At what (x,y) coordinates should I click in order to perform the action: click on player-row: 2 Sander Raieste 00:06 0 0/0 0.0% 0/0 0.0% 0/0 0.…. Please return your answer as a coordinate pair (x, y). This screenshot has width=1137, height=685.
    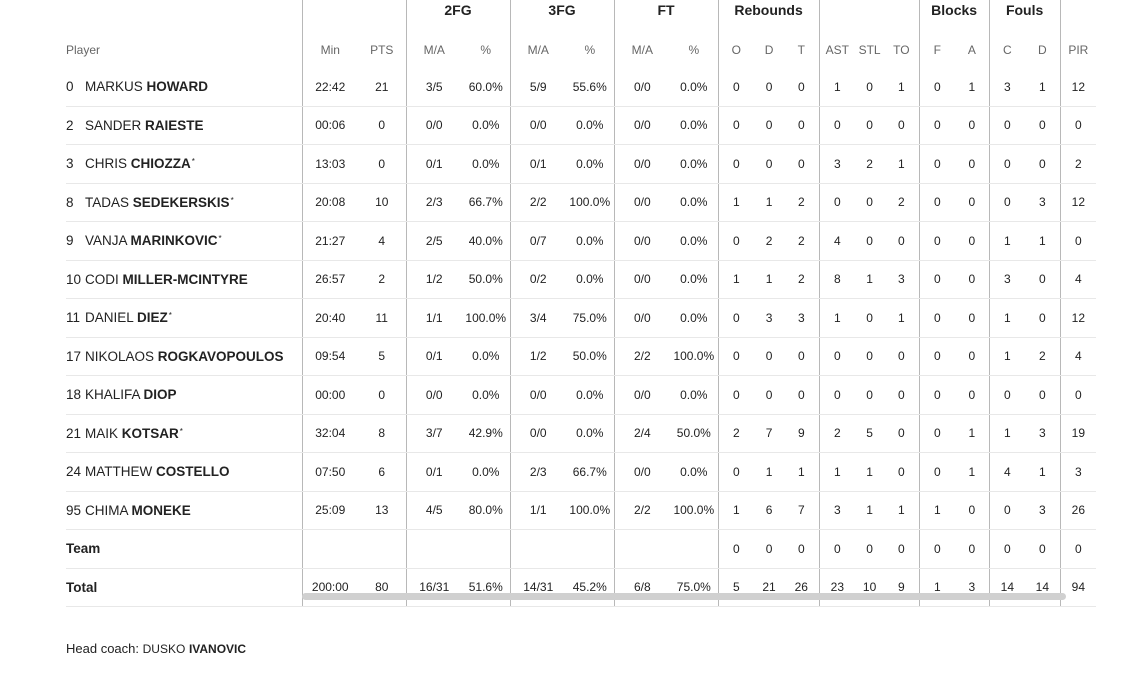
    Looking at the image, I should click on (581, 125).